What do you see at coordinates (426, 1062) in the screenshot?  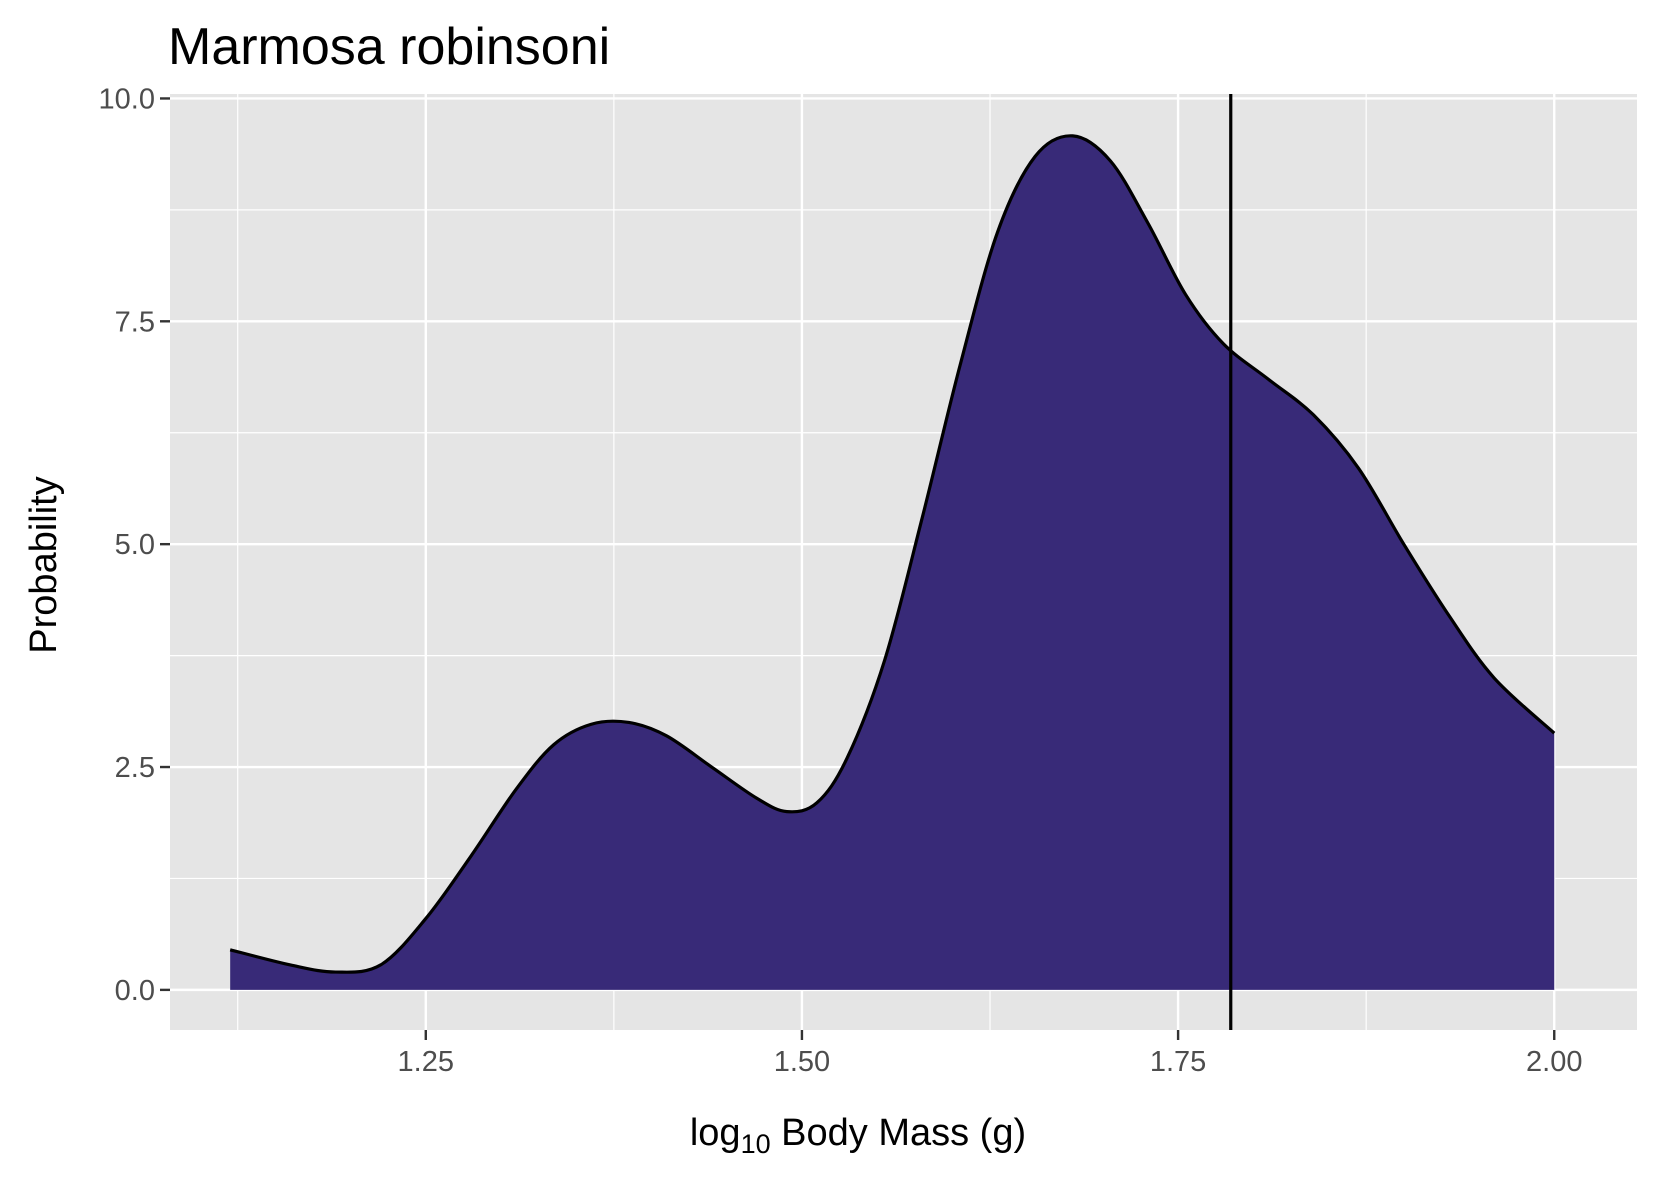 I see `x-tick-label: 1.25` at bounding box center [426, 1062].